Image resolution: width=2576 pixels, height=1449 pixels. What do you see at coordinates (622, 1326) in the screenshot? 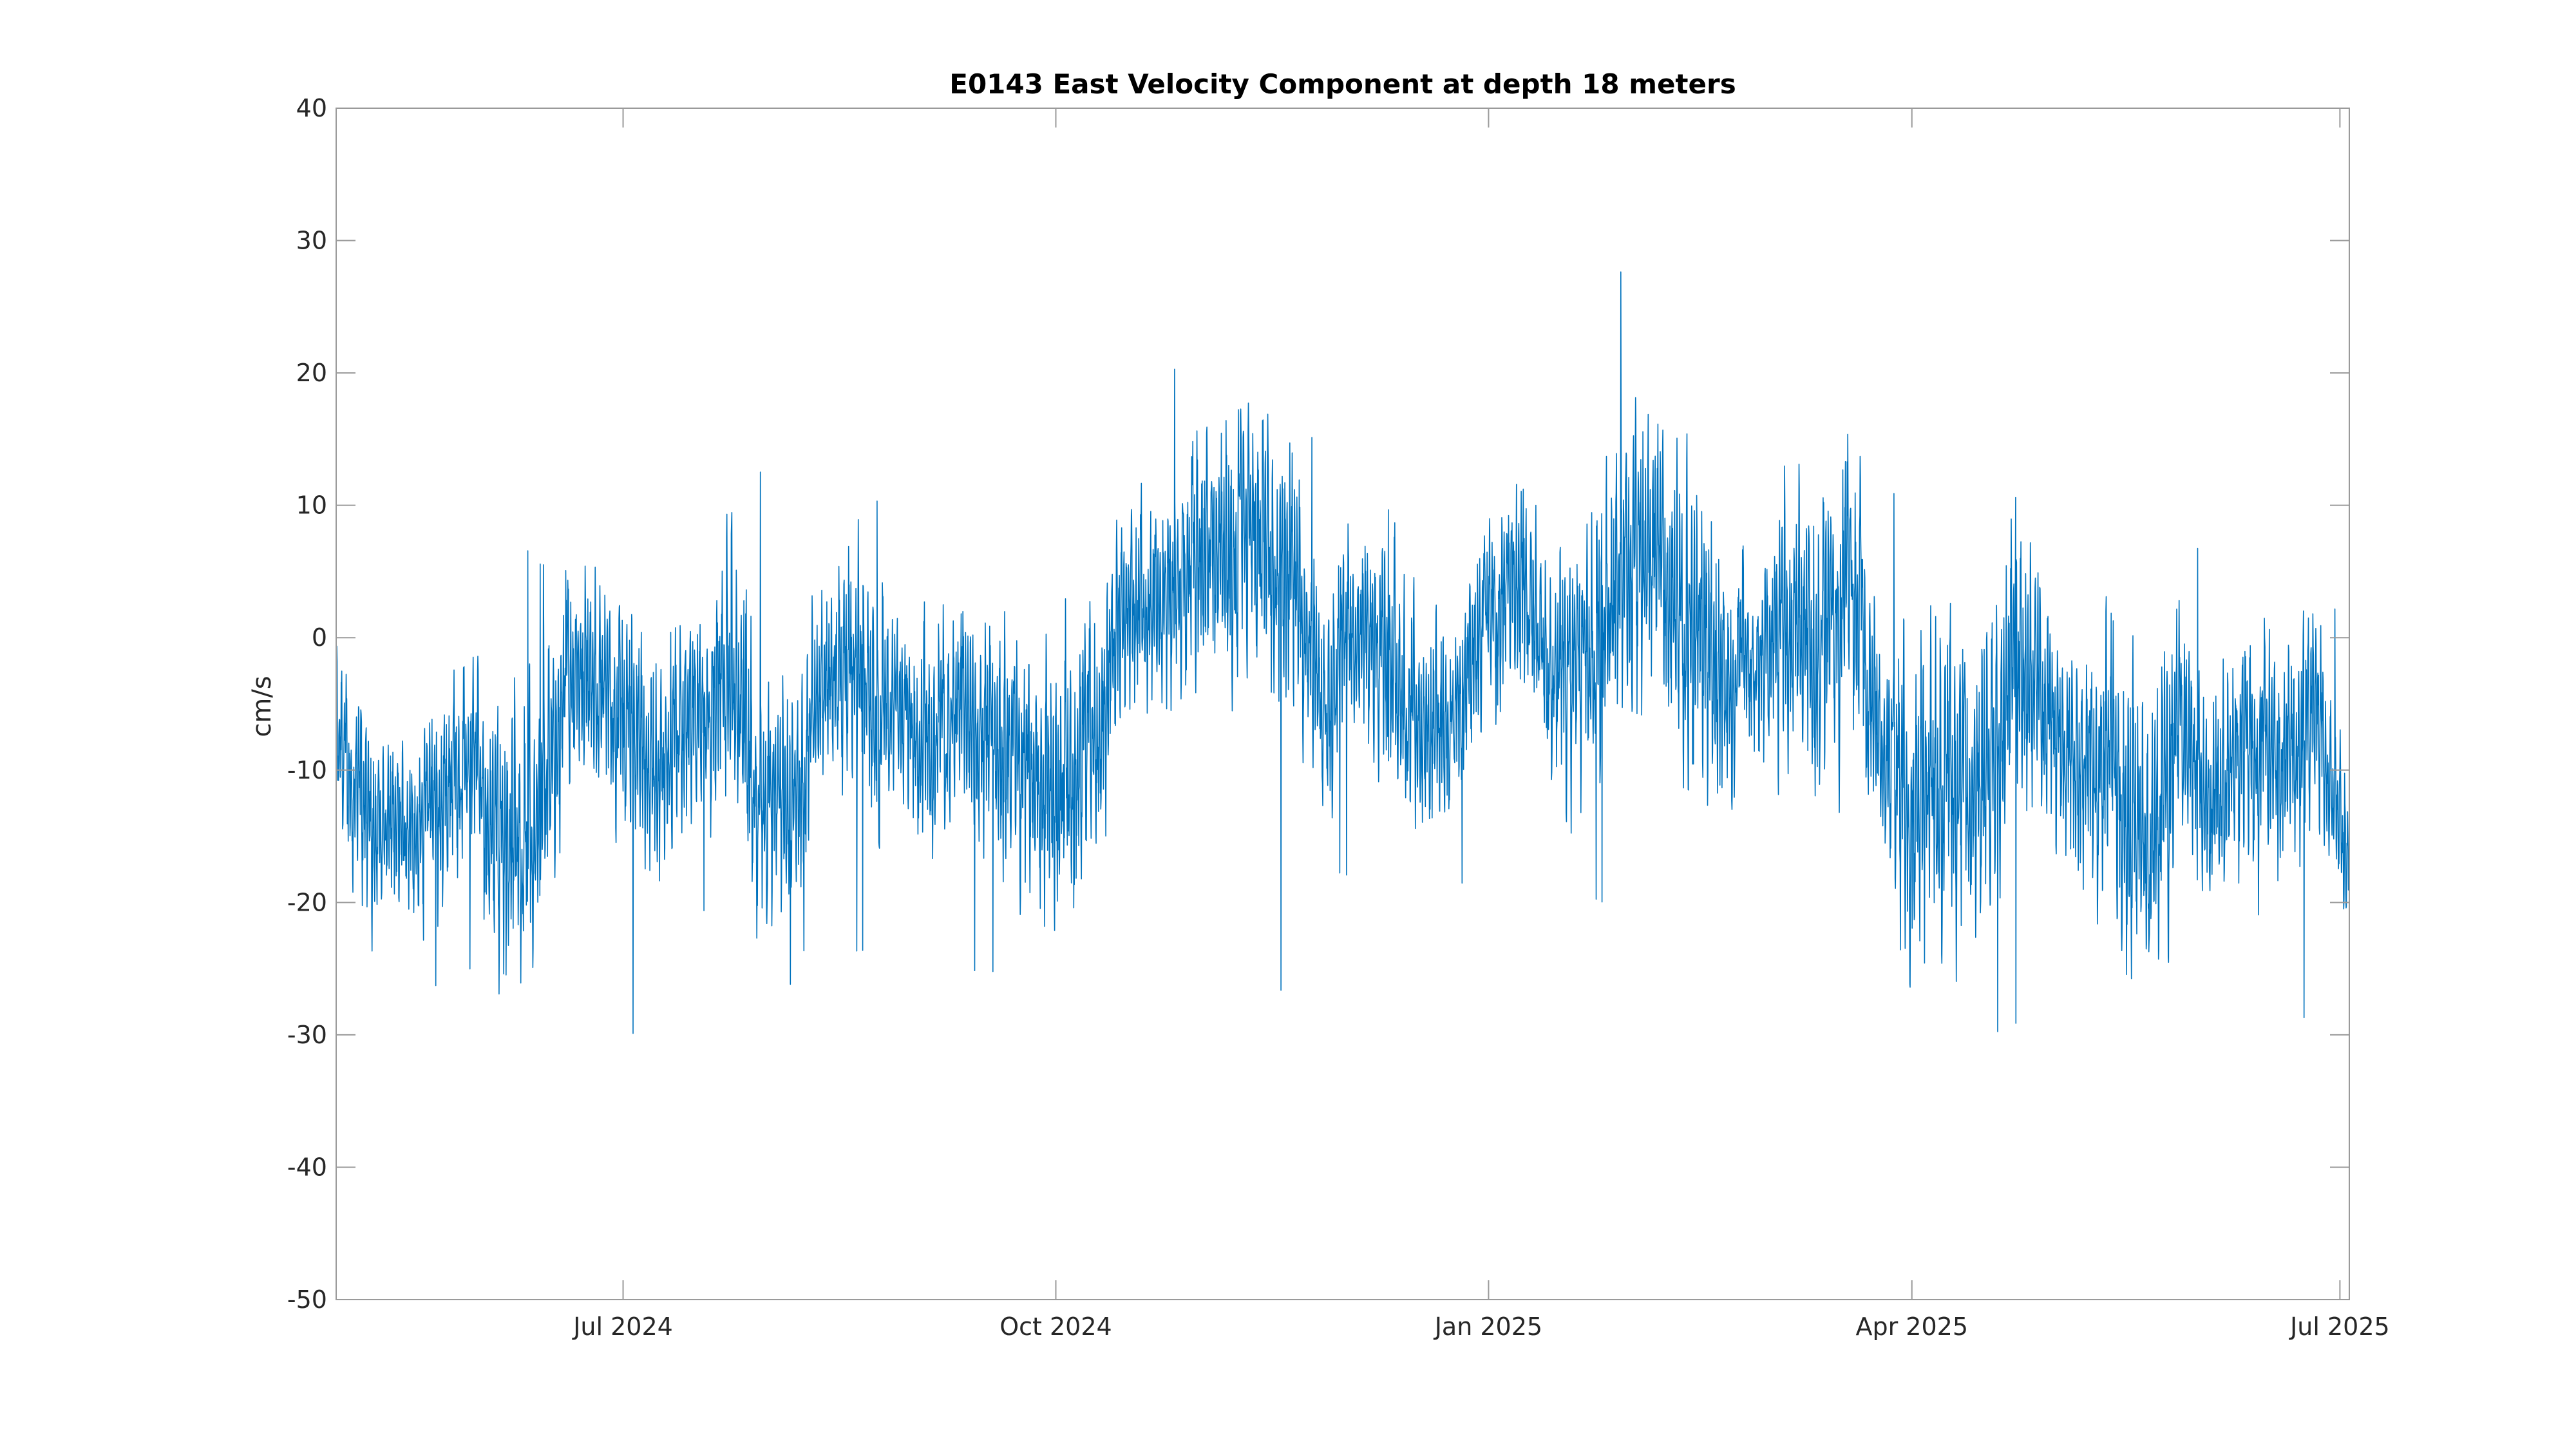
I see `x-tick-label: Jul 2024` at bounding box center [622, 1326].